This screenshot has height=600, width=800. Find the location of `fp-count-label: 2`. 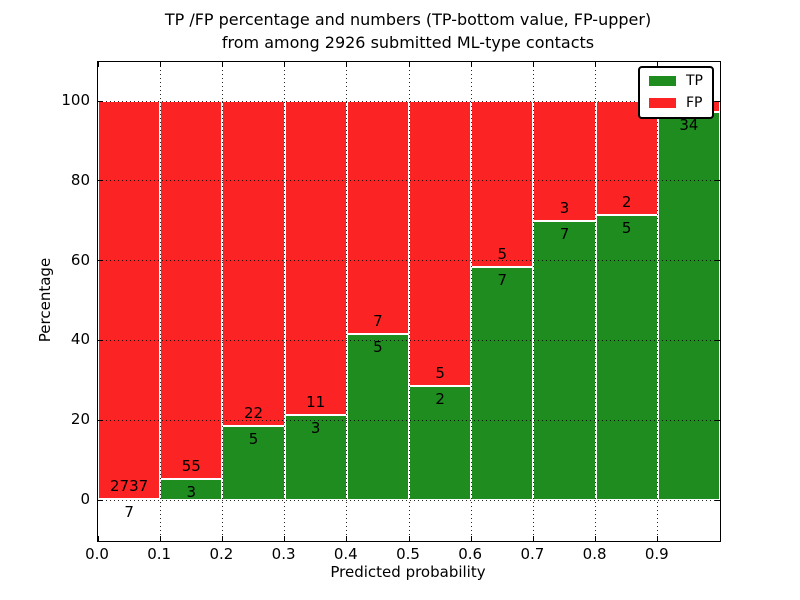

fp-count-label: 2 is located at coordinates (626, 202).